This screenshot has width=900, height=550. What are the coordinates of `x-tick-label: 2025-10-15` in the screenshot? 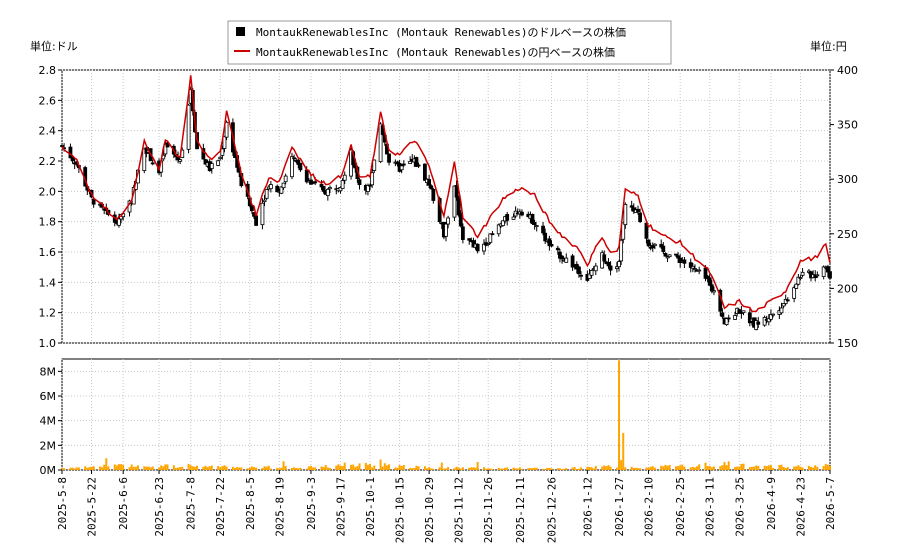 It's located at (400, 510).